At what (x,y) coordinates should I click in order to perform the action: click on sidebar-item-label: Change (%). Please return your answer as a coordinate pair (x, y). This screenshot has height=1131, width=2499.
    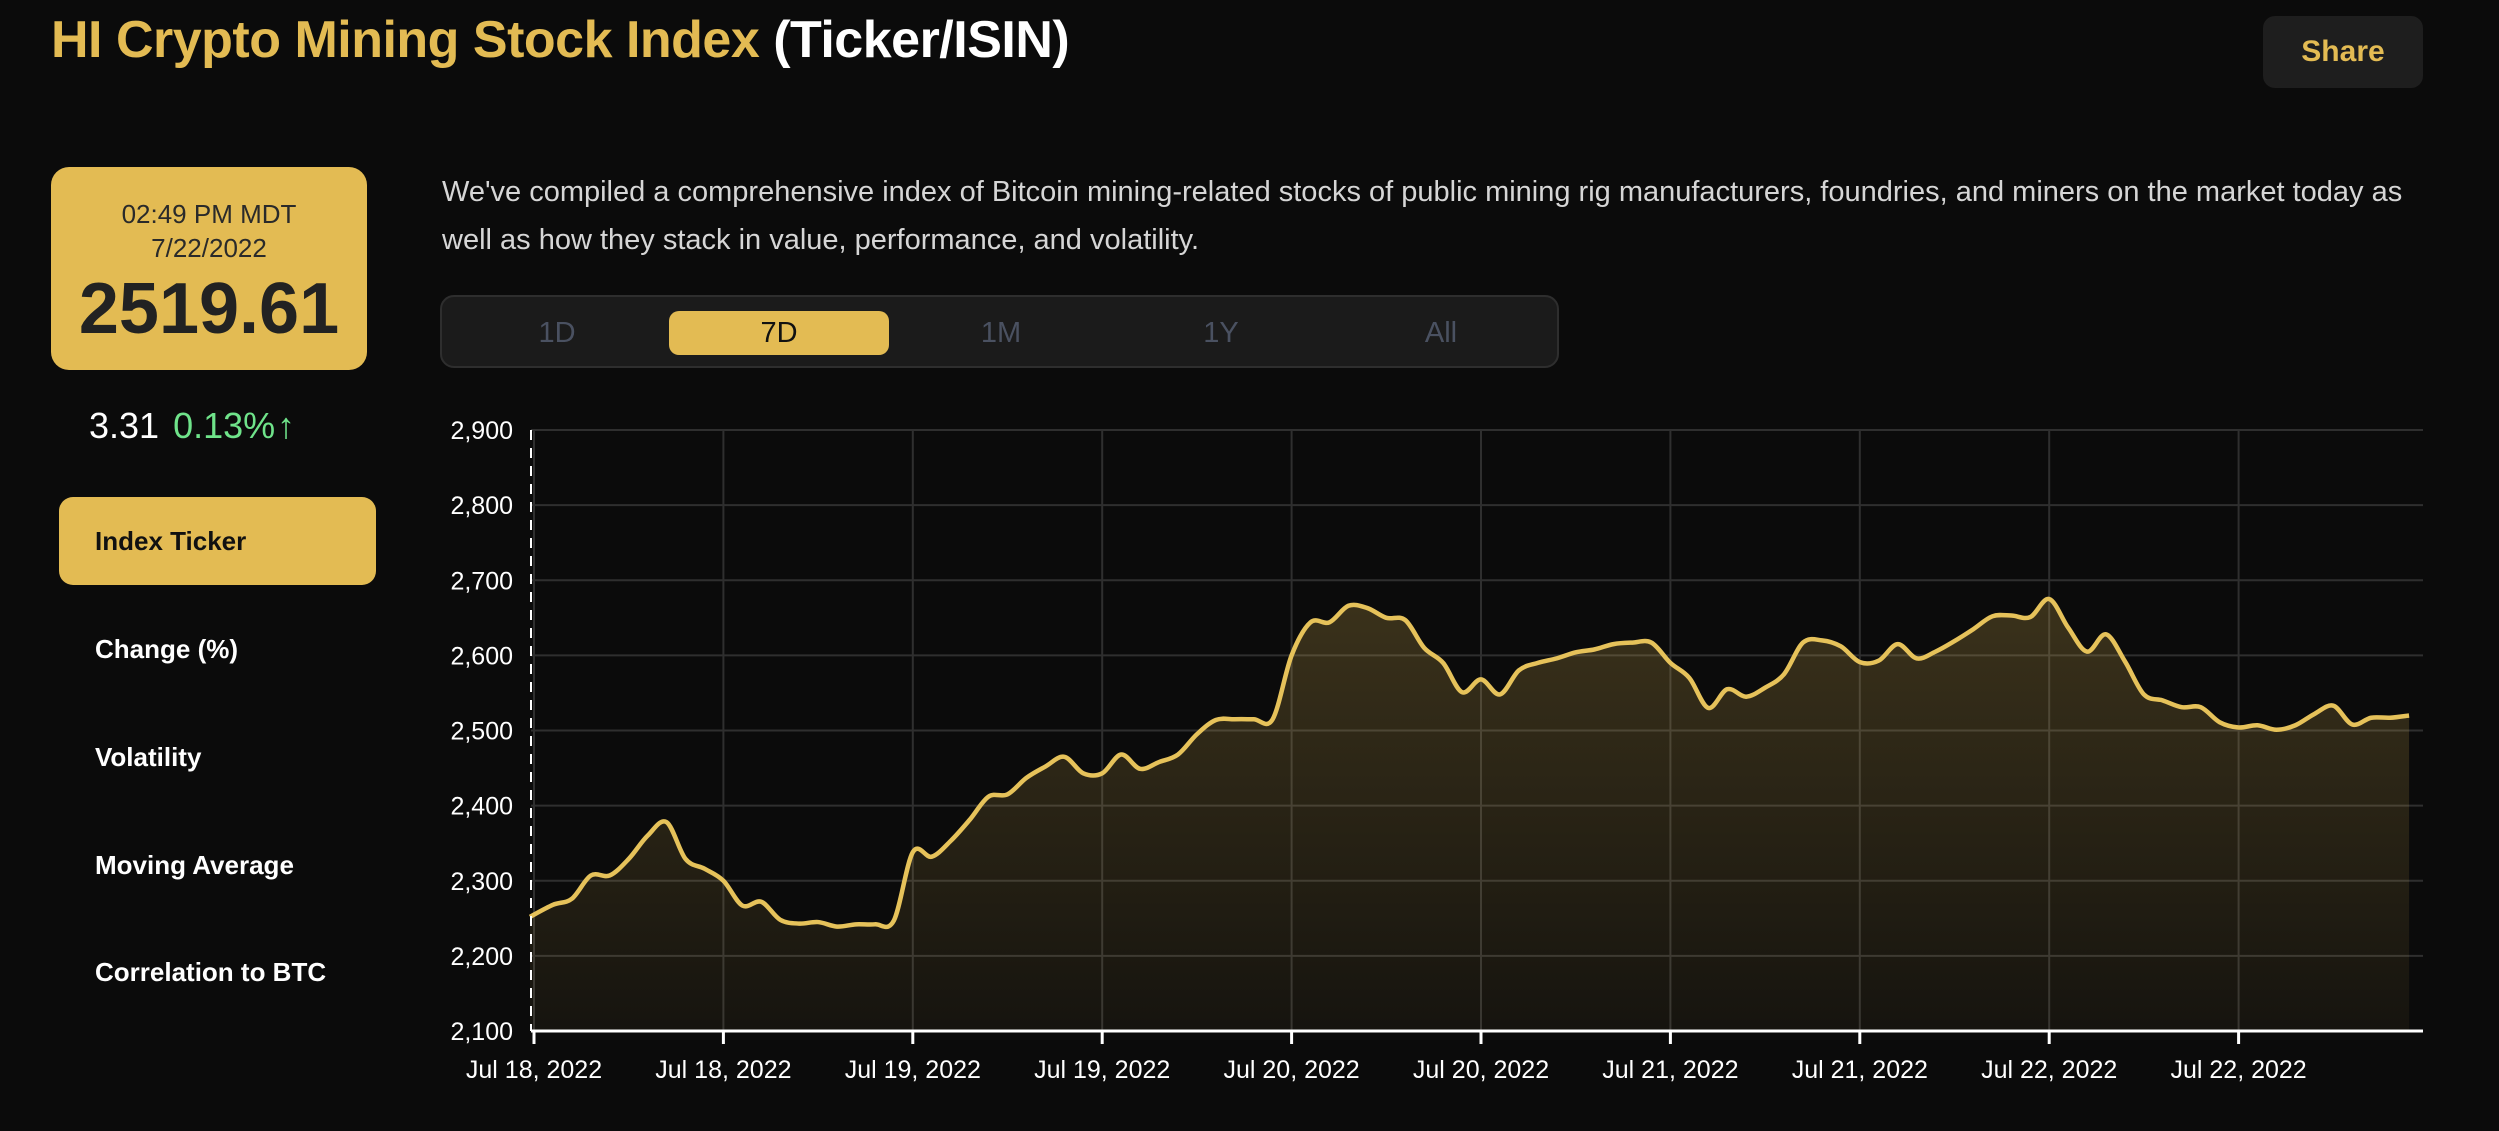
    Looking at the image, I should click on (166, 648).